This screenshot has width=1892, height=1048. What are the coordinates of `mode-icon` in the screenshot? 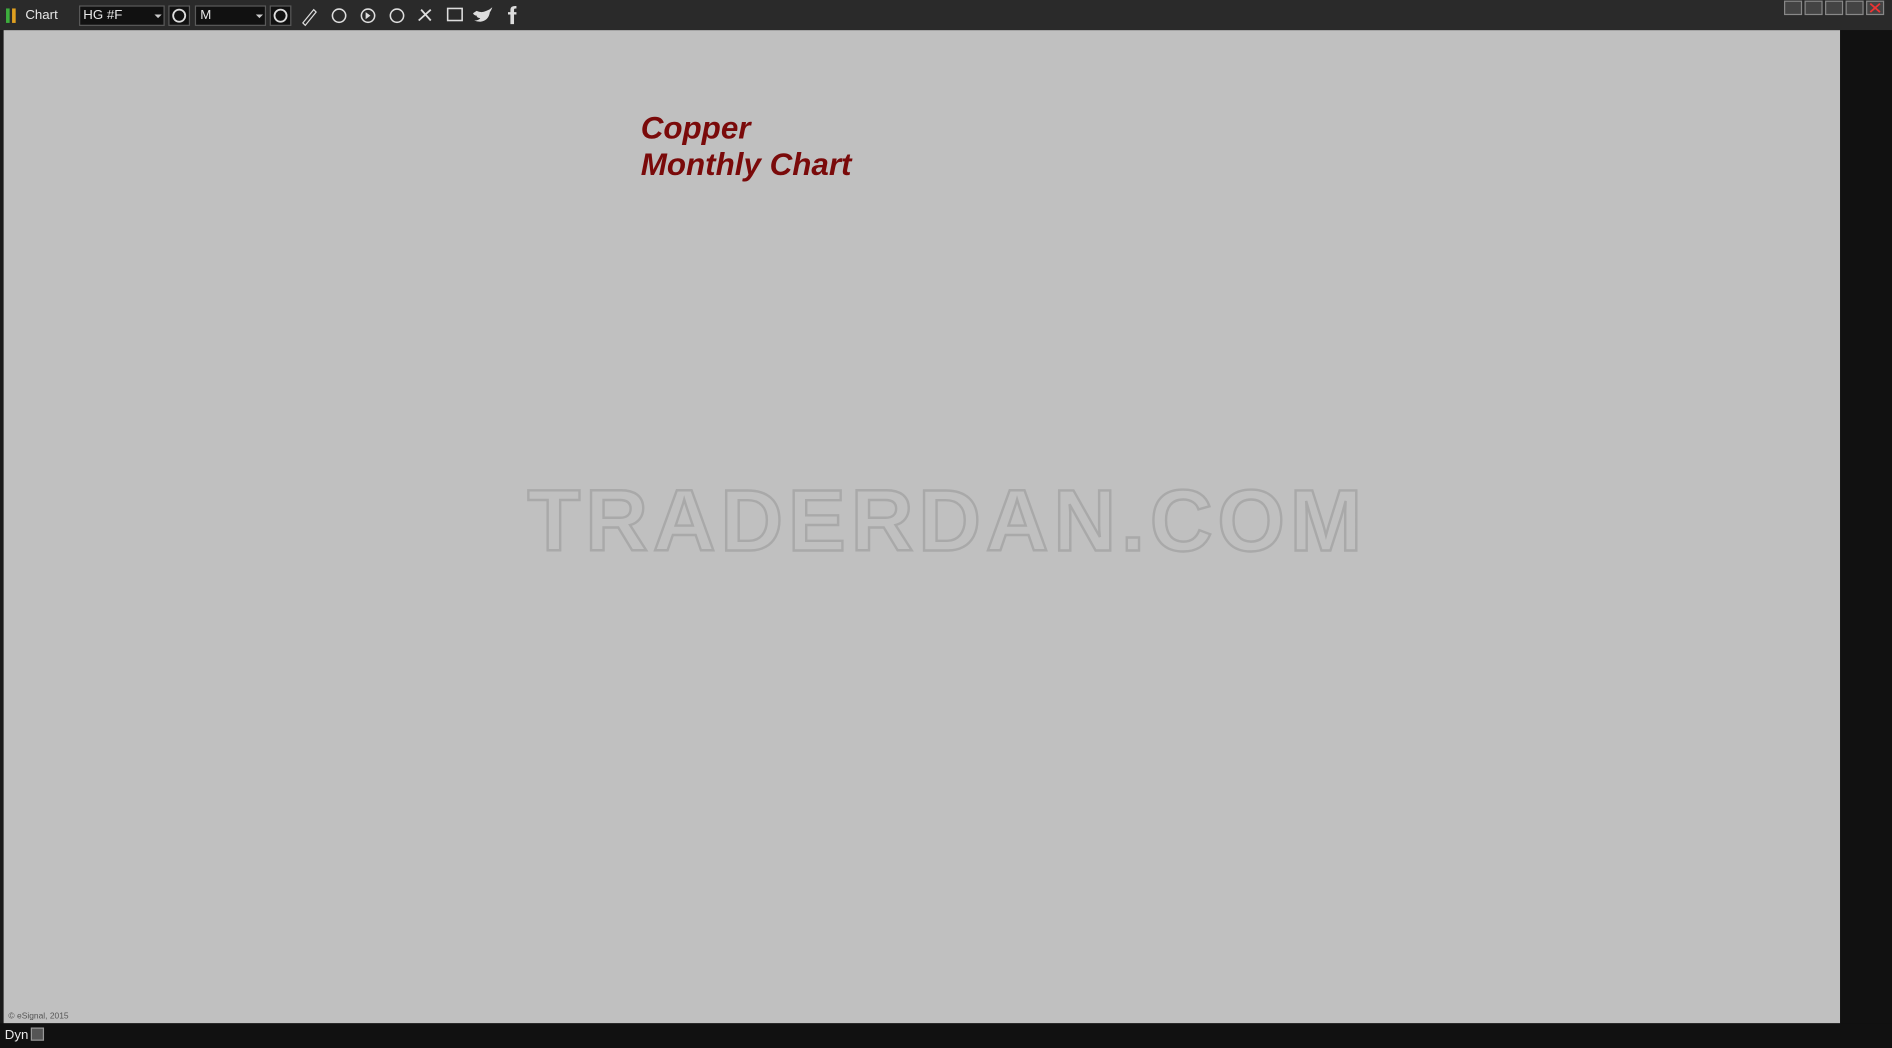 It's located at (37, 1034).